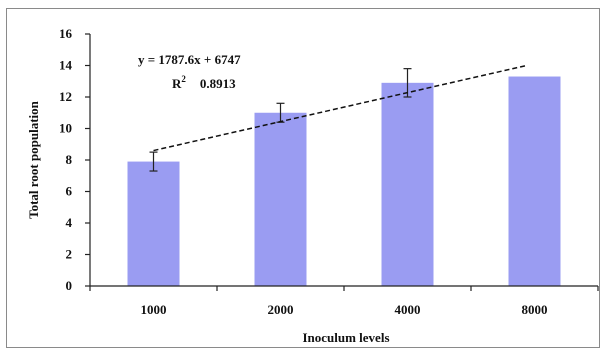 The width and height of the screenshot is (608, 356). What do you see at coordinates (66, 65) in the screenshot?
I see `y-tick-label: 14` at bounding box center [66, 65].